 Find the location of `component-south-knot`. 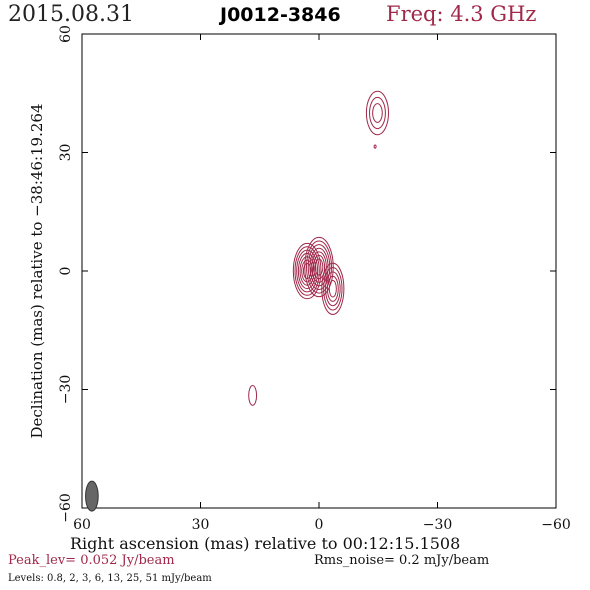

component-south-knot is located at coordinates (253, 395).